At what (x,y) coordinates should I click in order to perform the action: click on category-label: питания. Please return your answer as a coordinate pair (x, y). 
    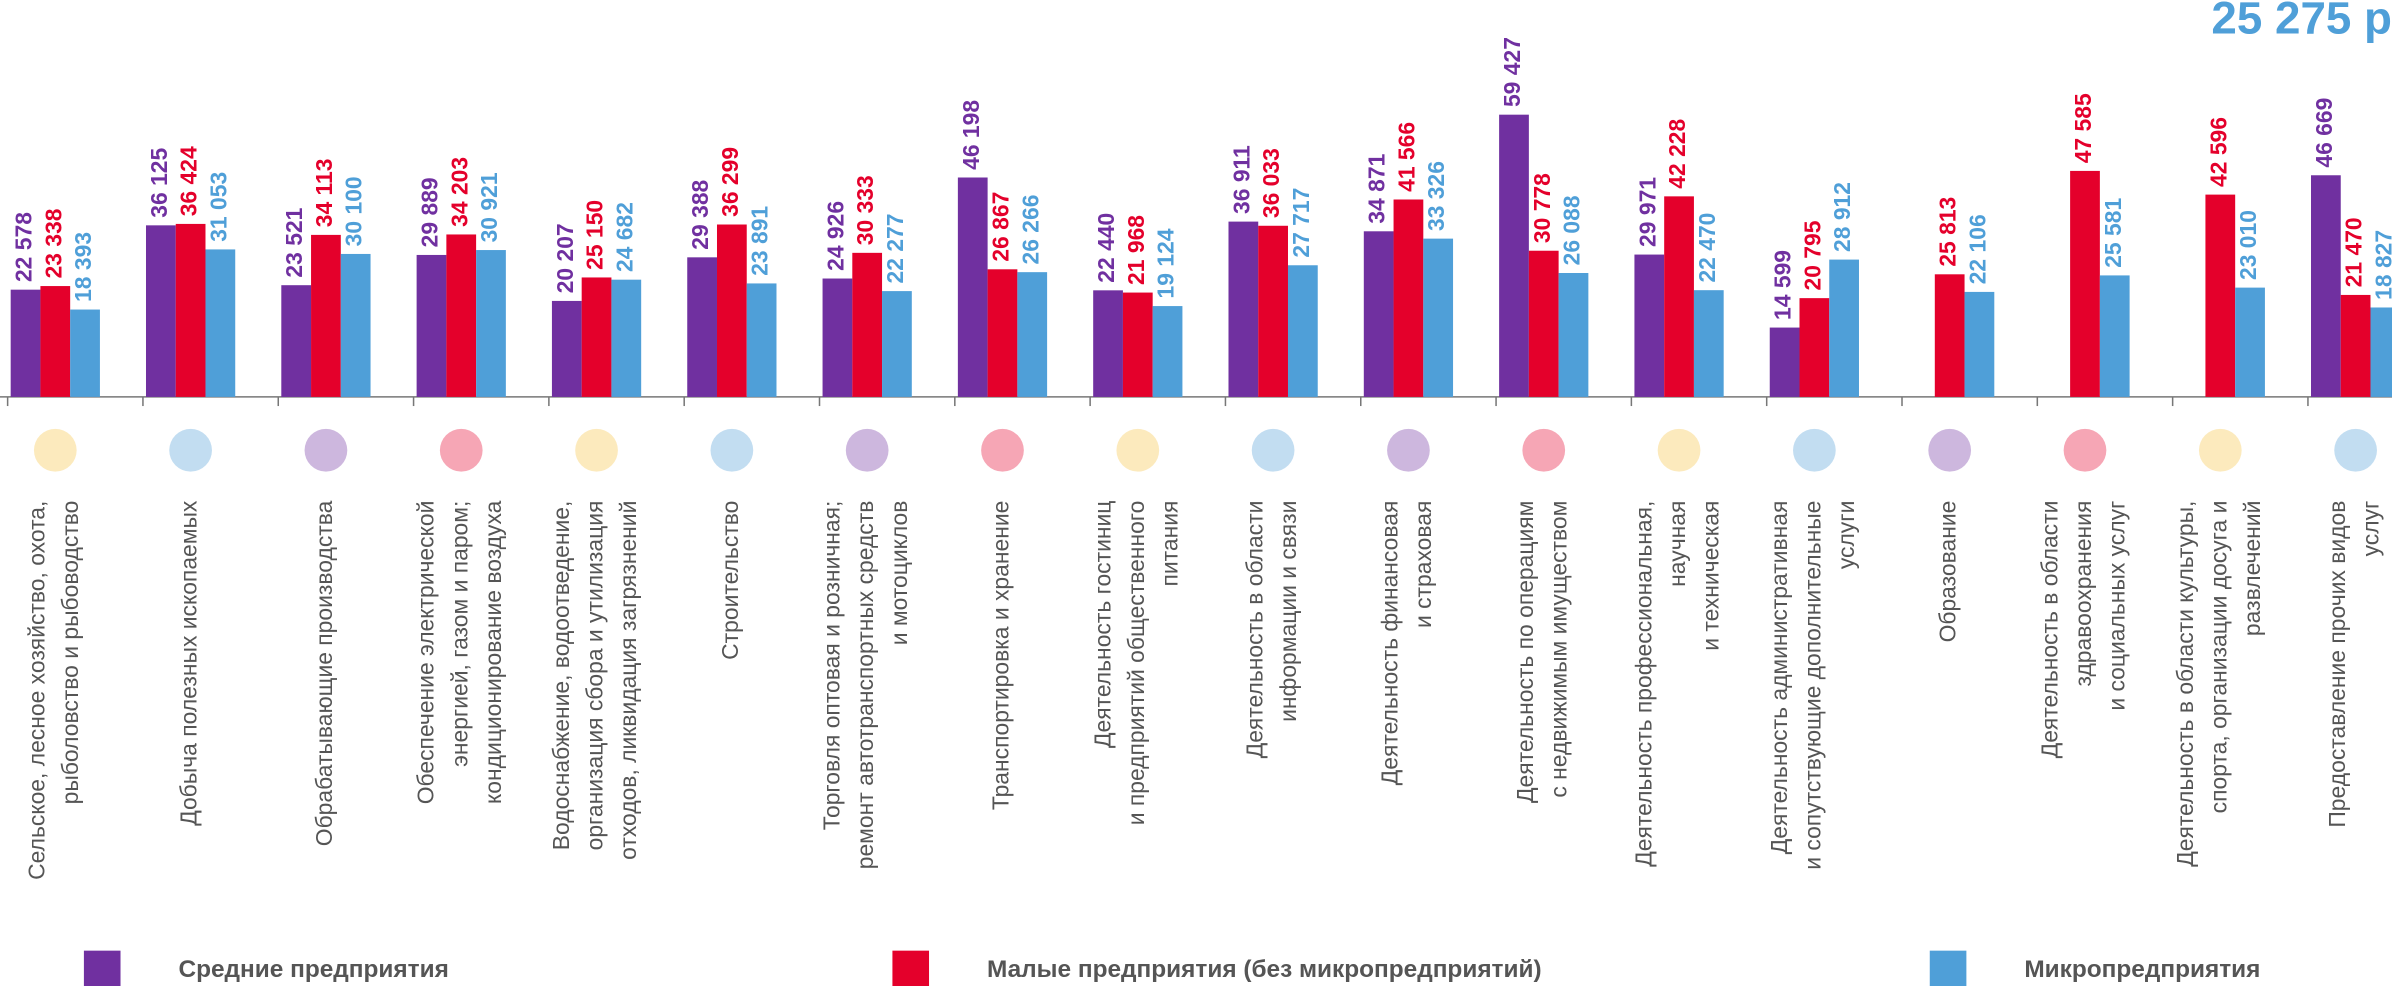
    Looking at the image, I should click on (1169, 544).